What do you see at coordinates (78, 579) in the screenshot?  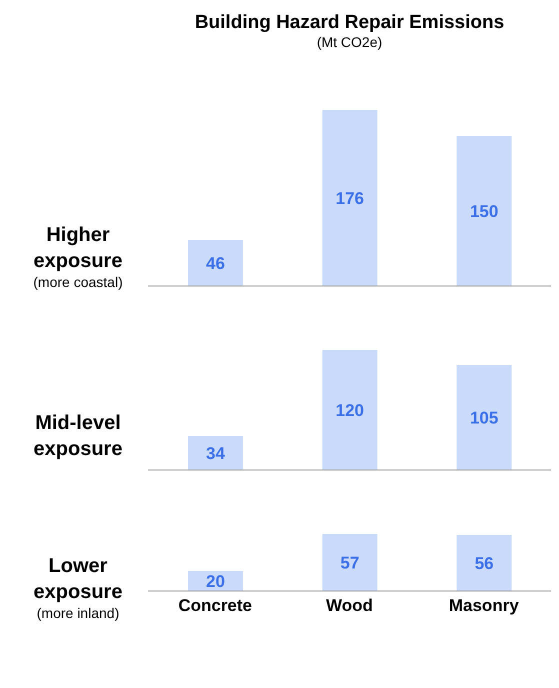 I see `y-axis-title: Lower exposure` at bounding box center [78, 579].